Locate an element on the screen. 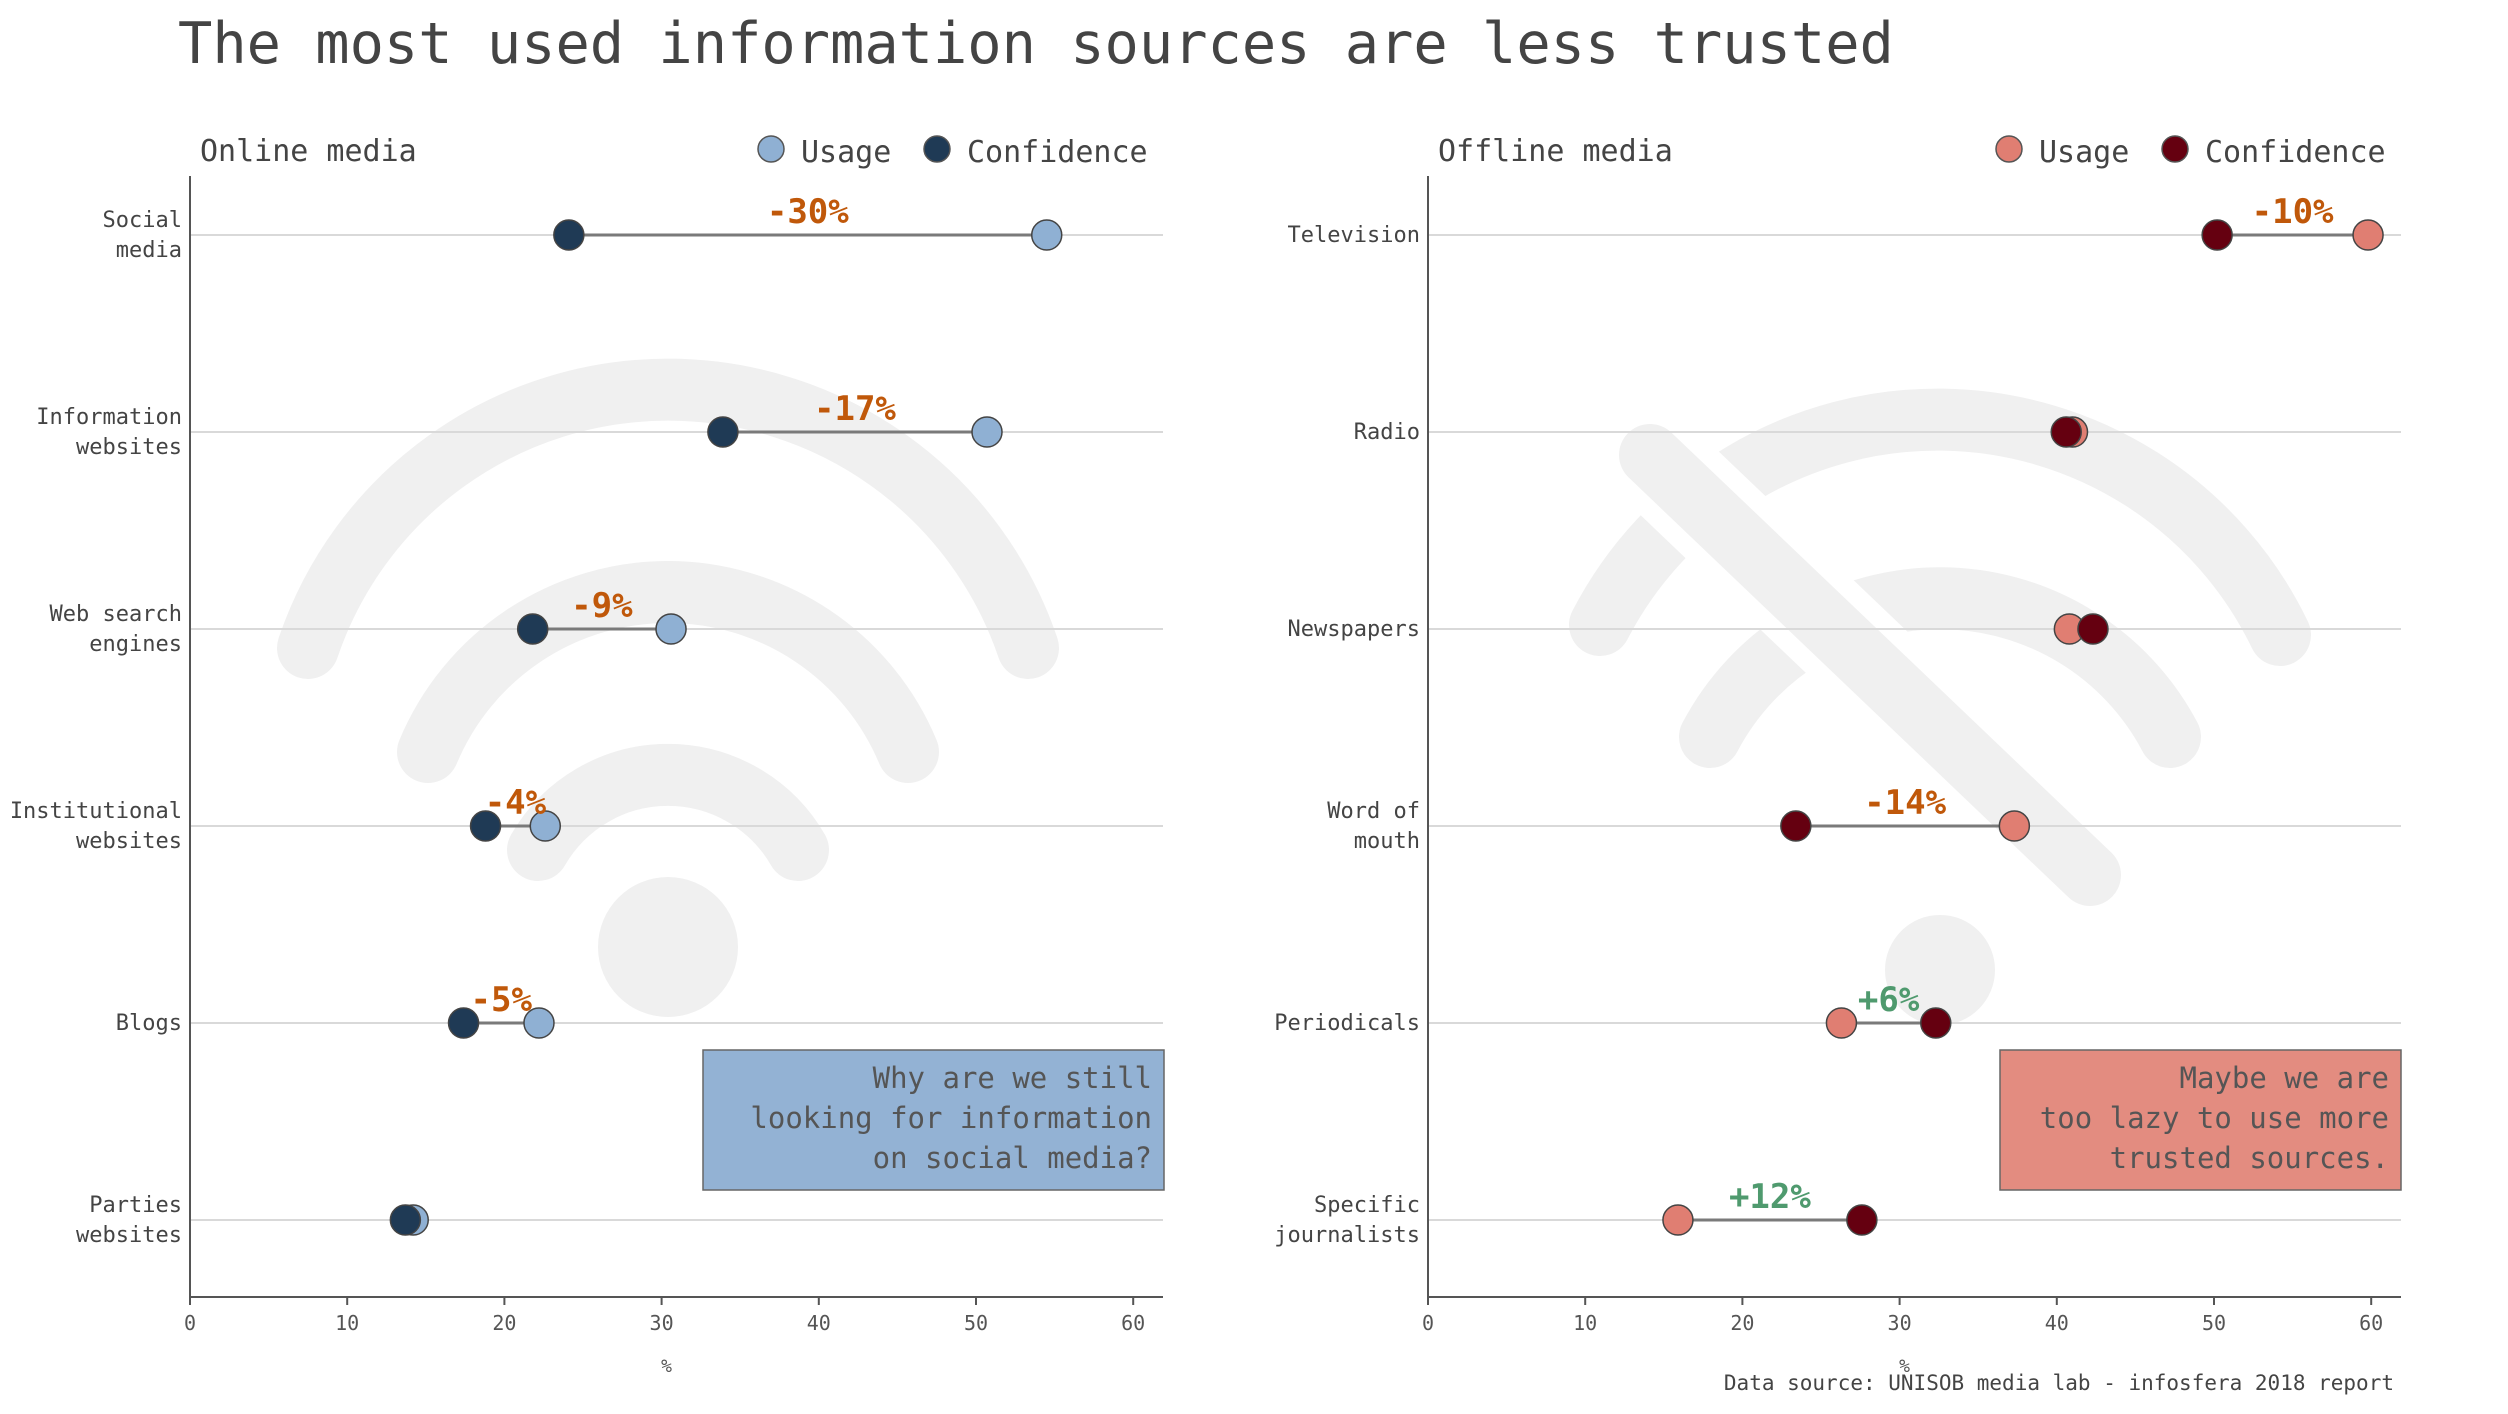 Image resolution: width=2508 pixels, height=1414 pixels. category-label: Newspapers is located at coordinates (1354, 629).